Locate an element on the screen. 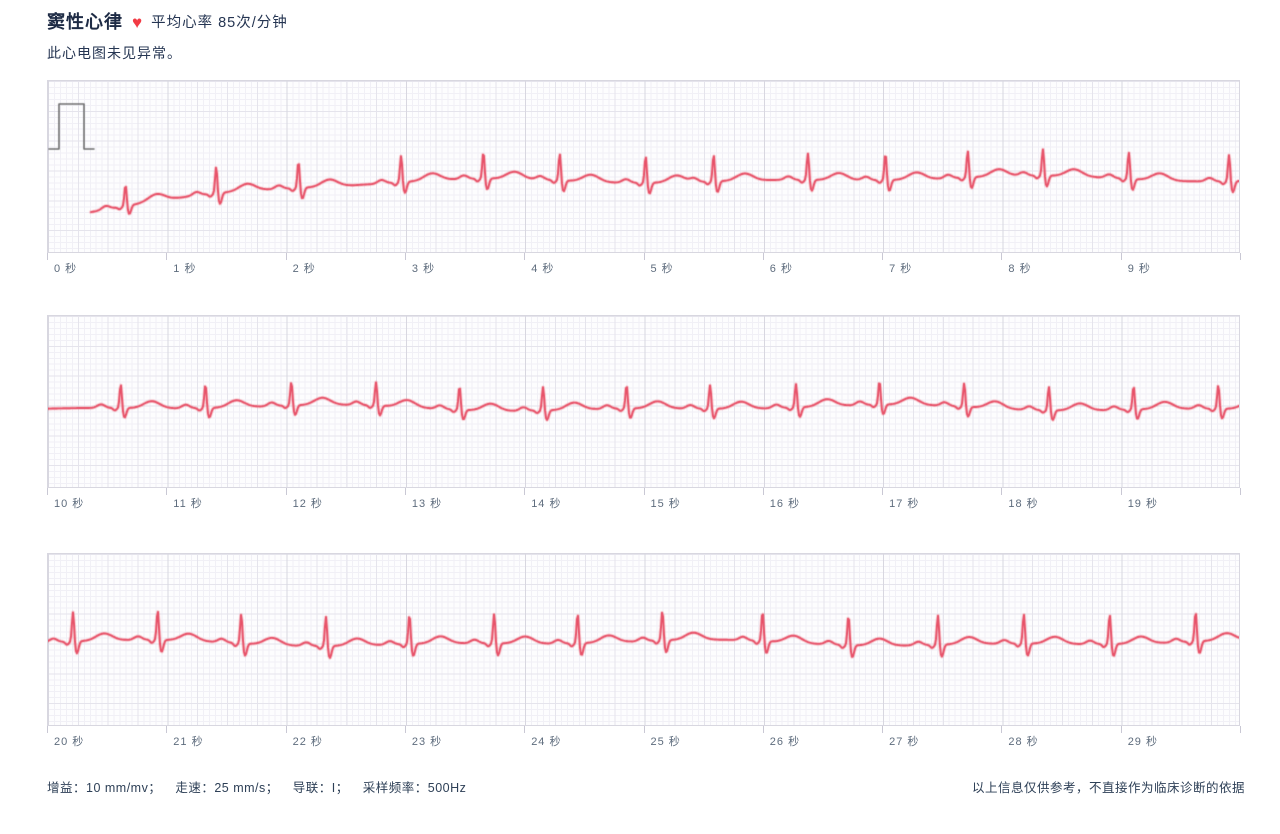 This screenshot has height=834, width=1280. time-label: 16 秒 is located at coordinates (785, 504).